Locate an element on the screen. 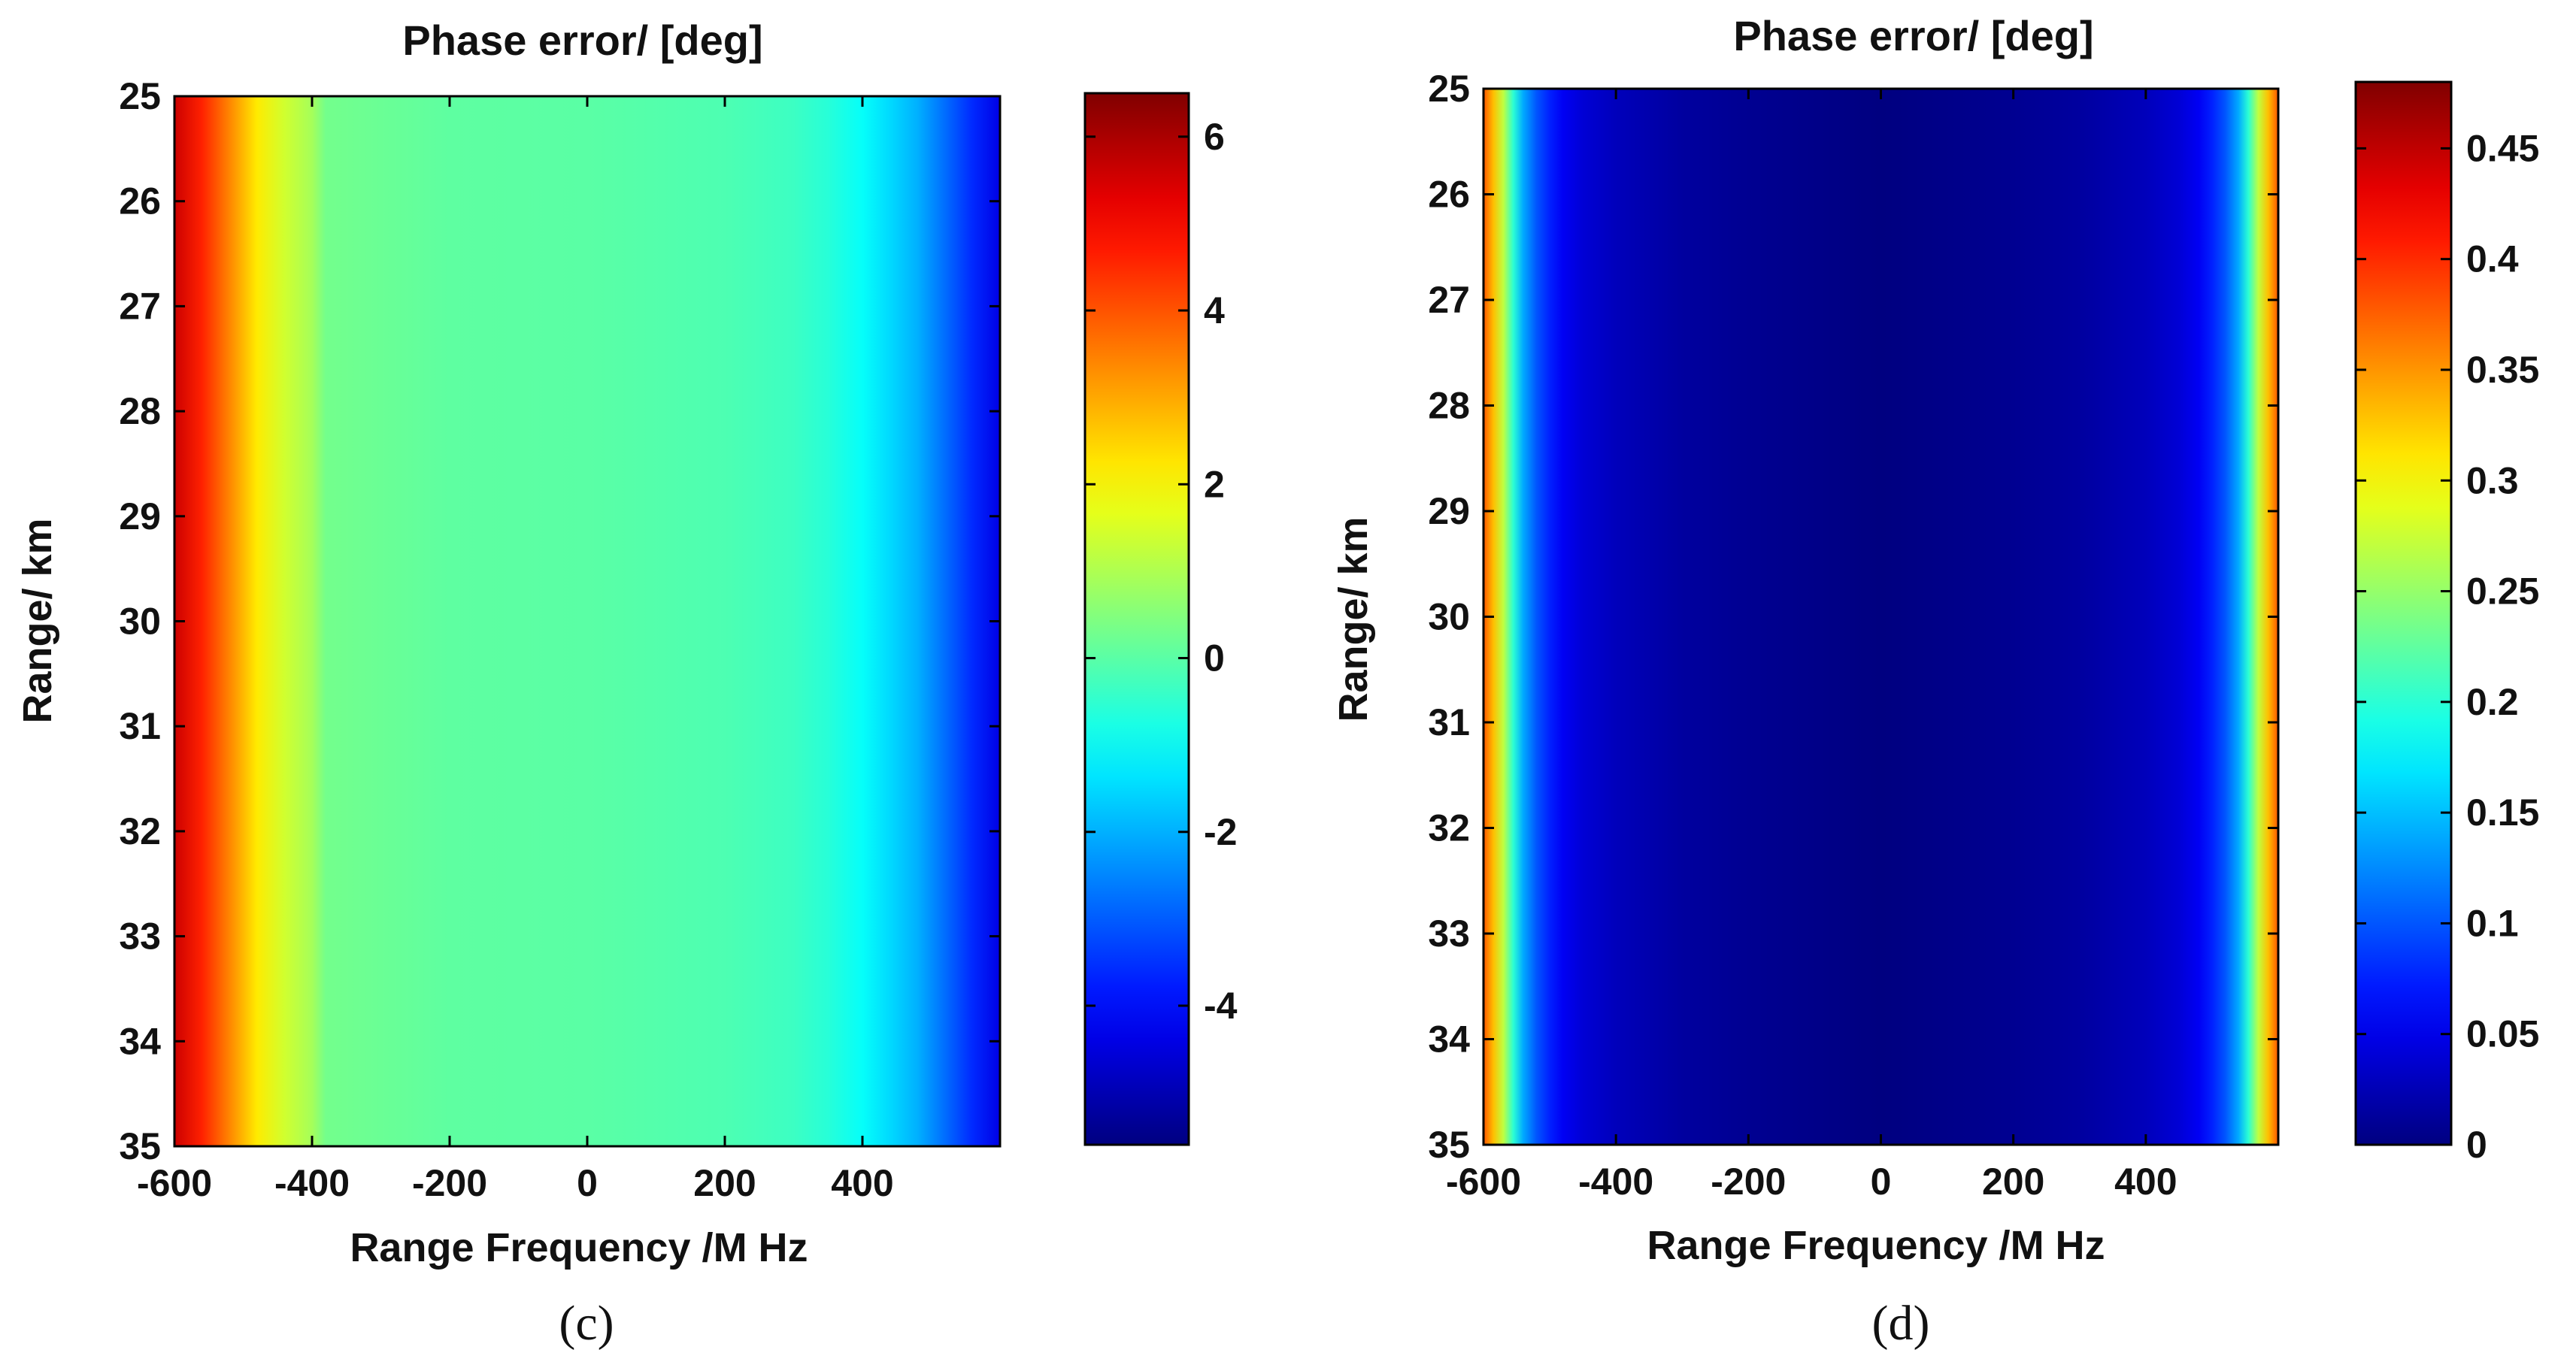 The image size is (2576, 1368). colorbar-ticks: -4 -2 0 2 4 6 is located at coordinates (1161, 571).